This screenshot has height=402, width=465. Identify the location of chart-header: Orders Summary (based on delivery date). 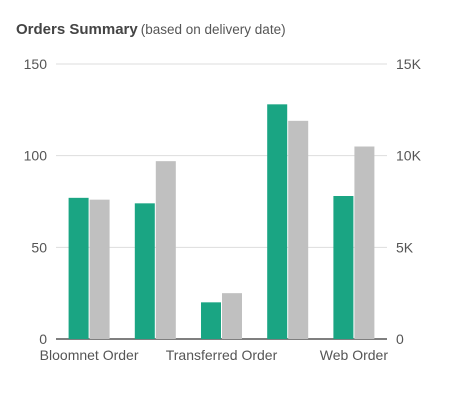
(151, 30).